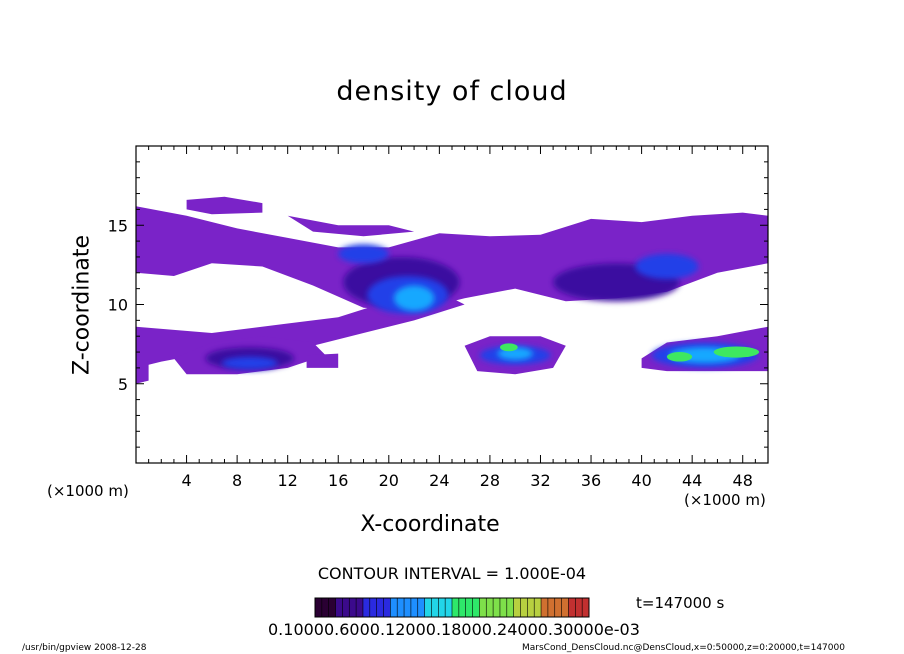 This screenshot has height=654, width=904. Describe the element at coordinates (288, 480) in the screenshot. I see `x-tick-label-2: 12` at that location.